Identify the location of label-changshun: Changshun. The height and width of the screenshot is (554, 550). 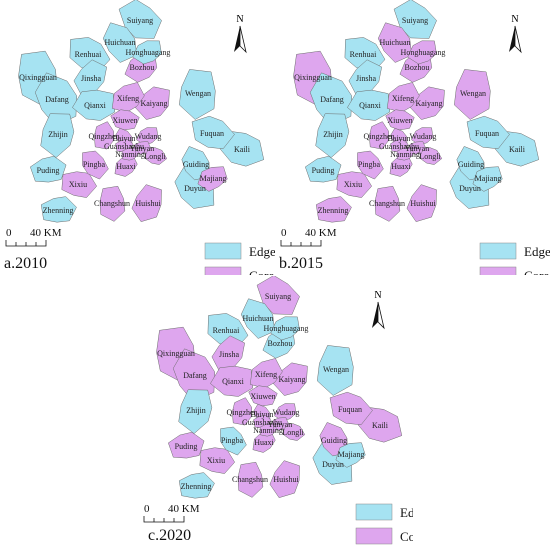
(112, 203).